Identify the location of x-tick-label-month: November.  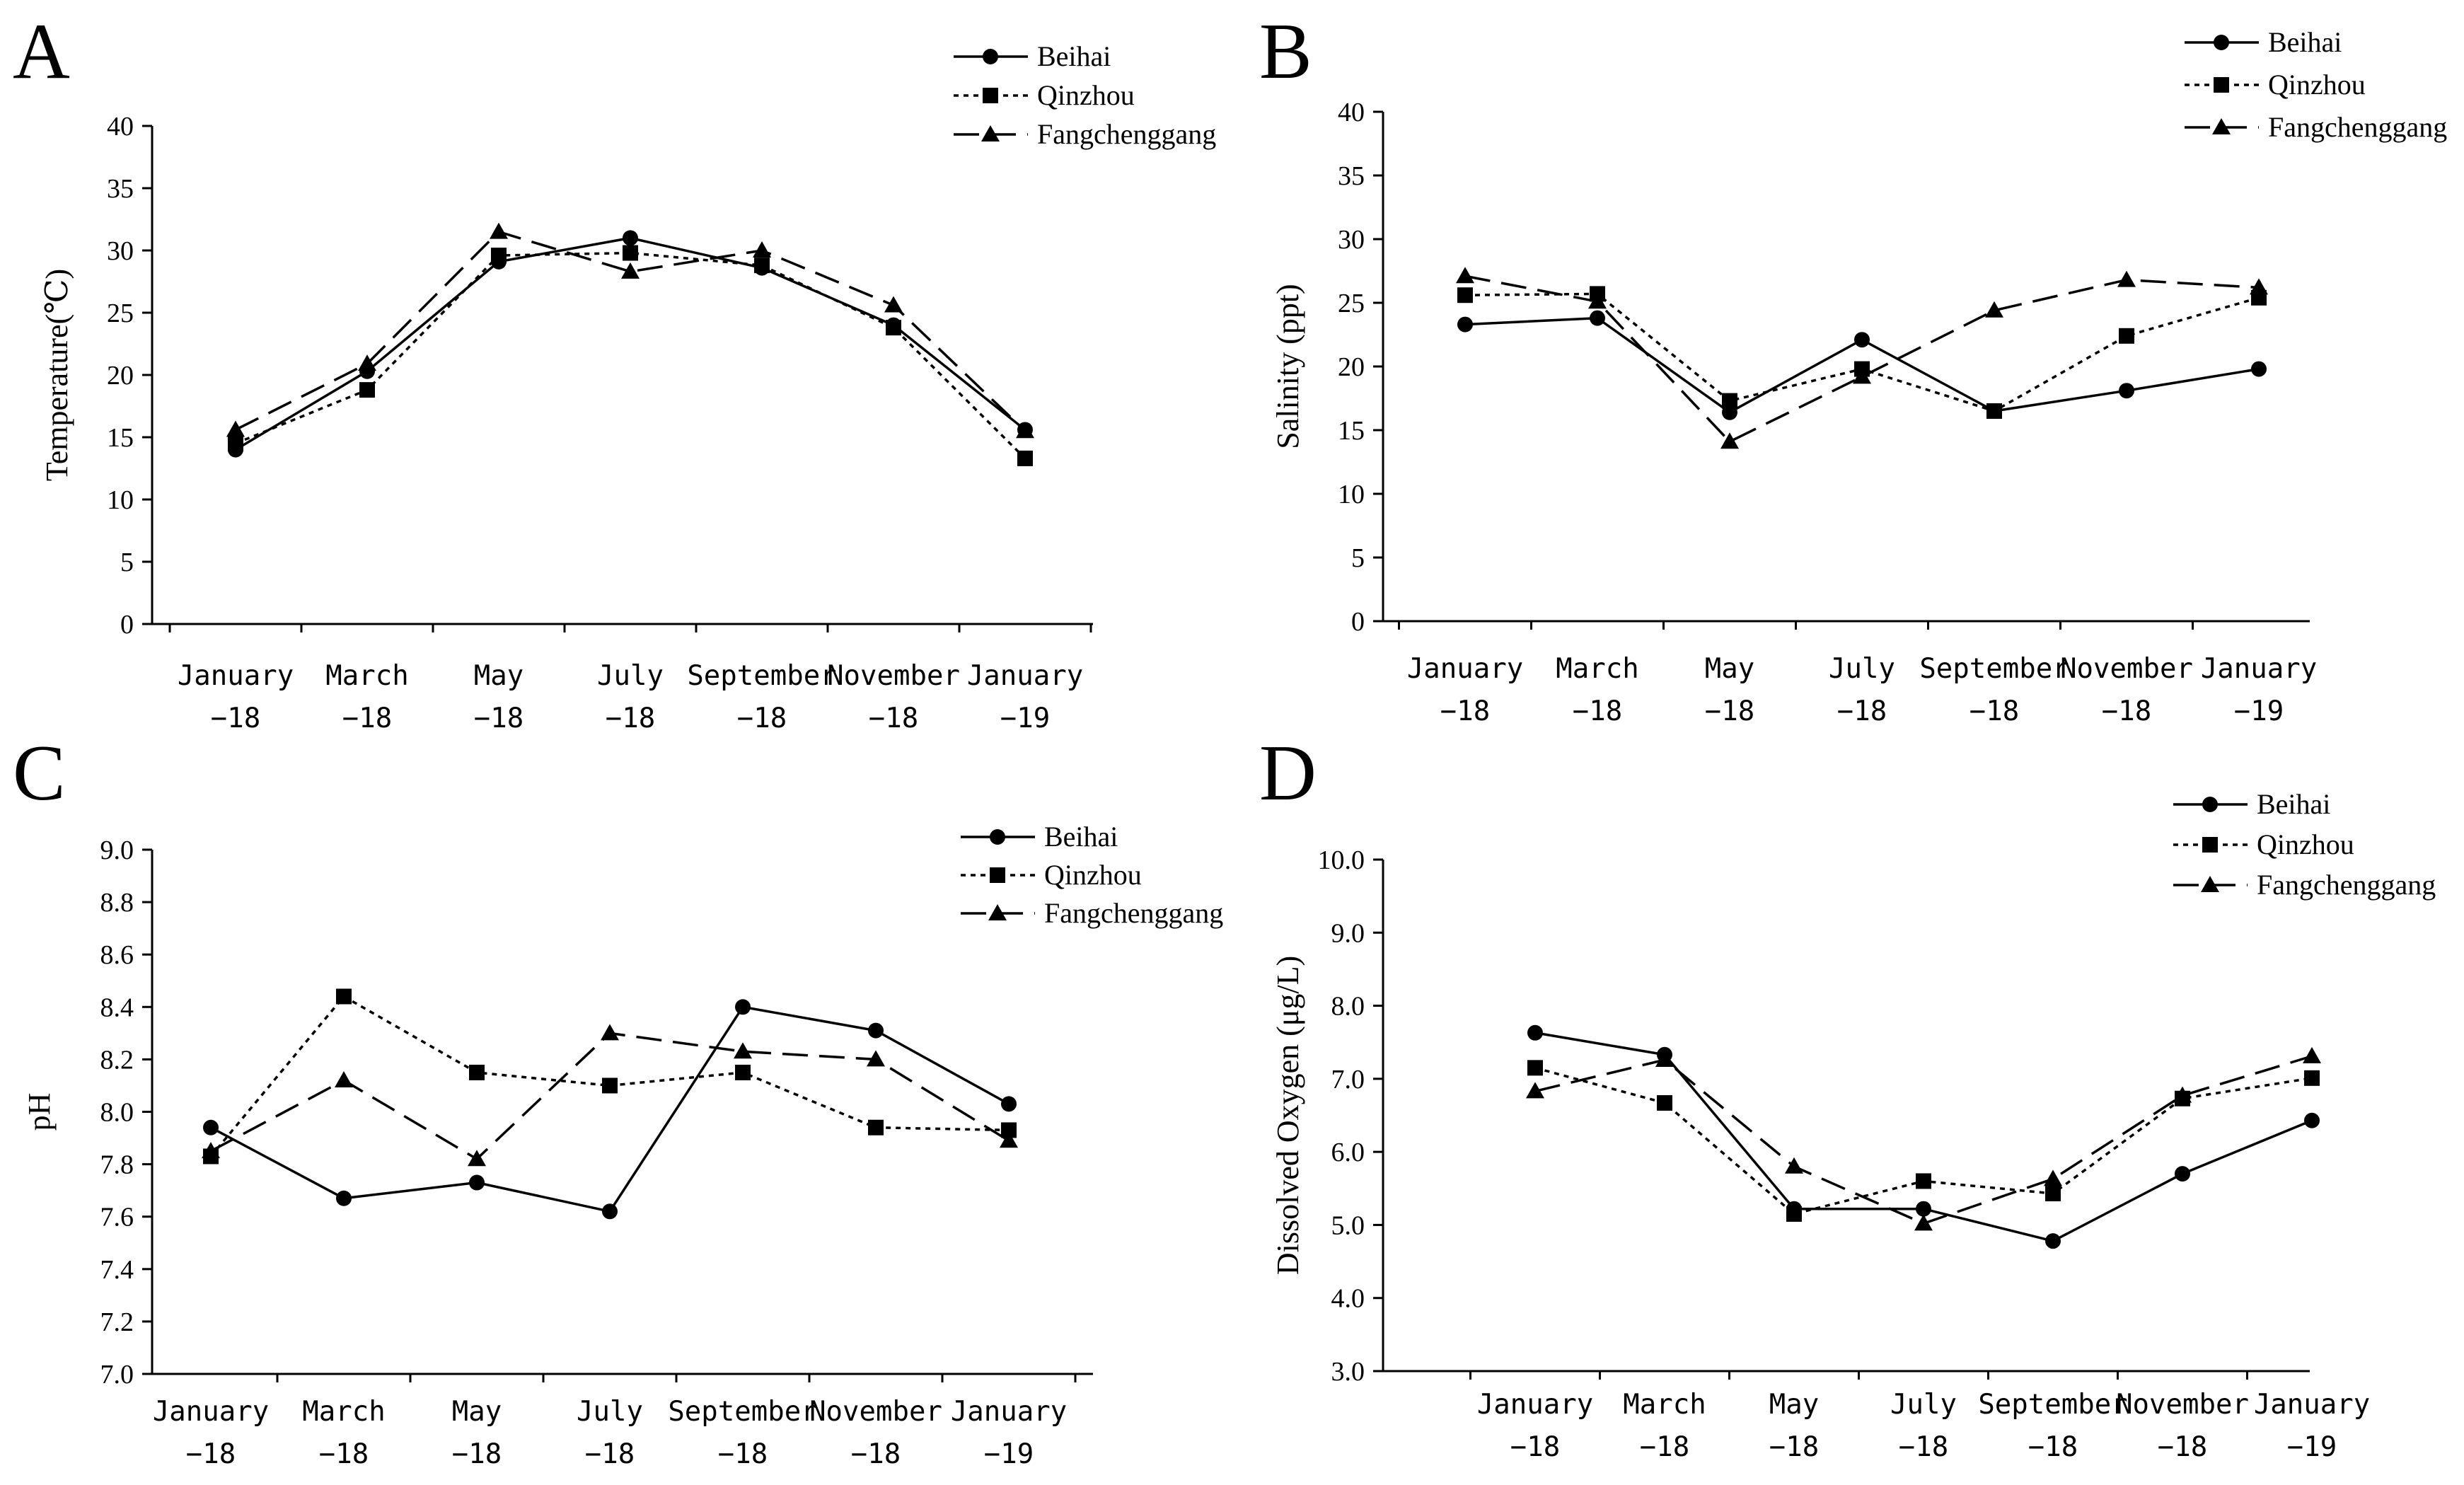
(893, 676).